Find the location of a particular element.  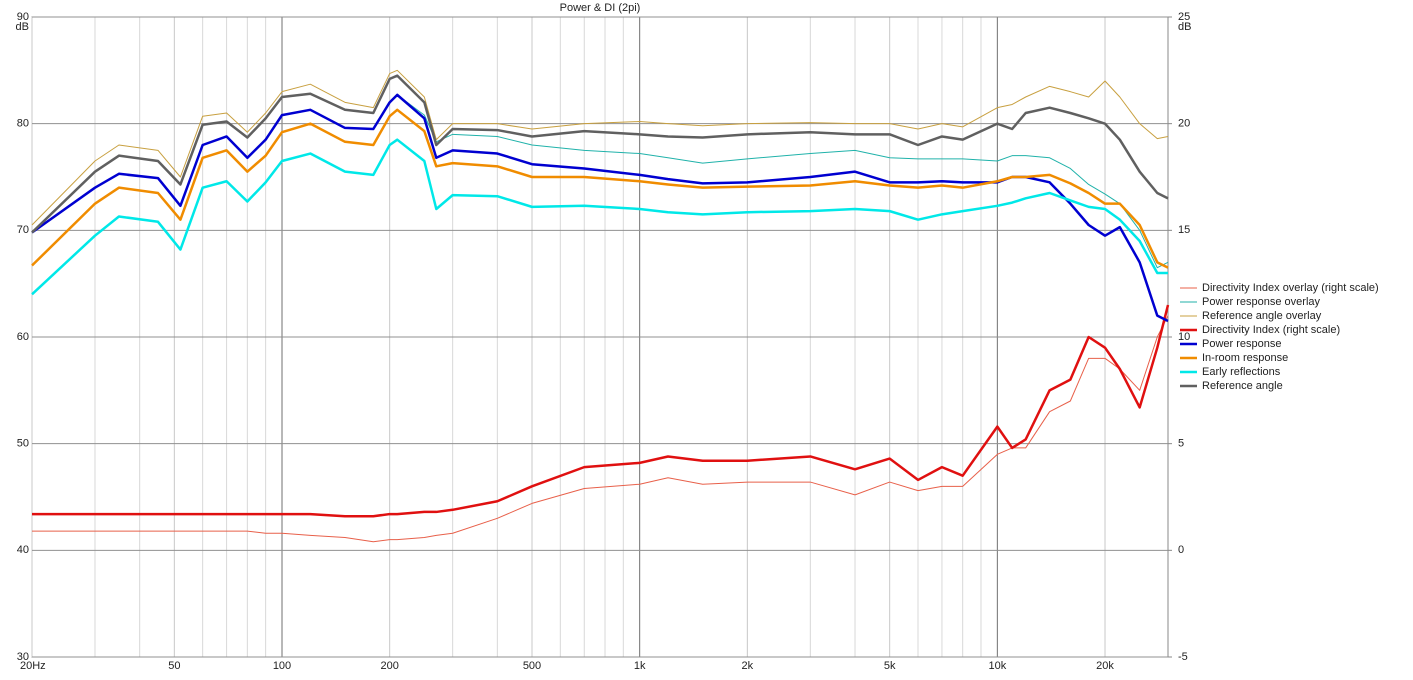

x-tick-label: 50 is located at coordinates (174, 666).